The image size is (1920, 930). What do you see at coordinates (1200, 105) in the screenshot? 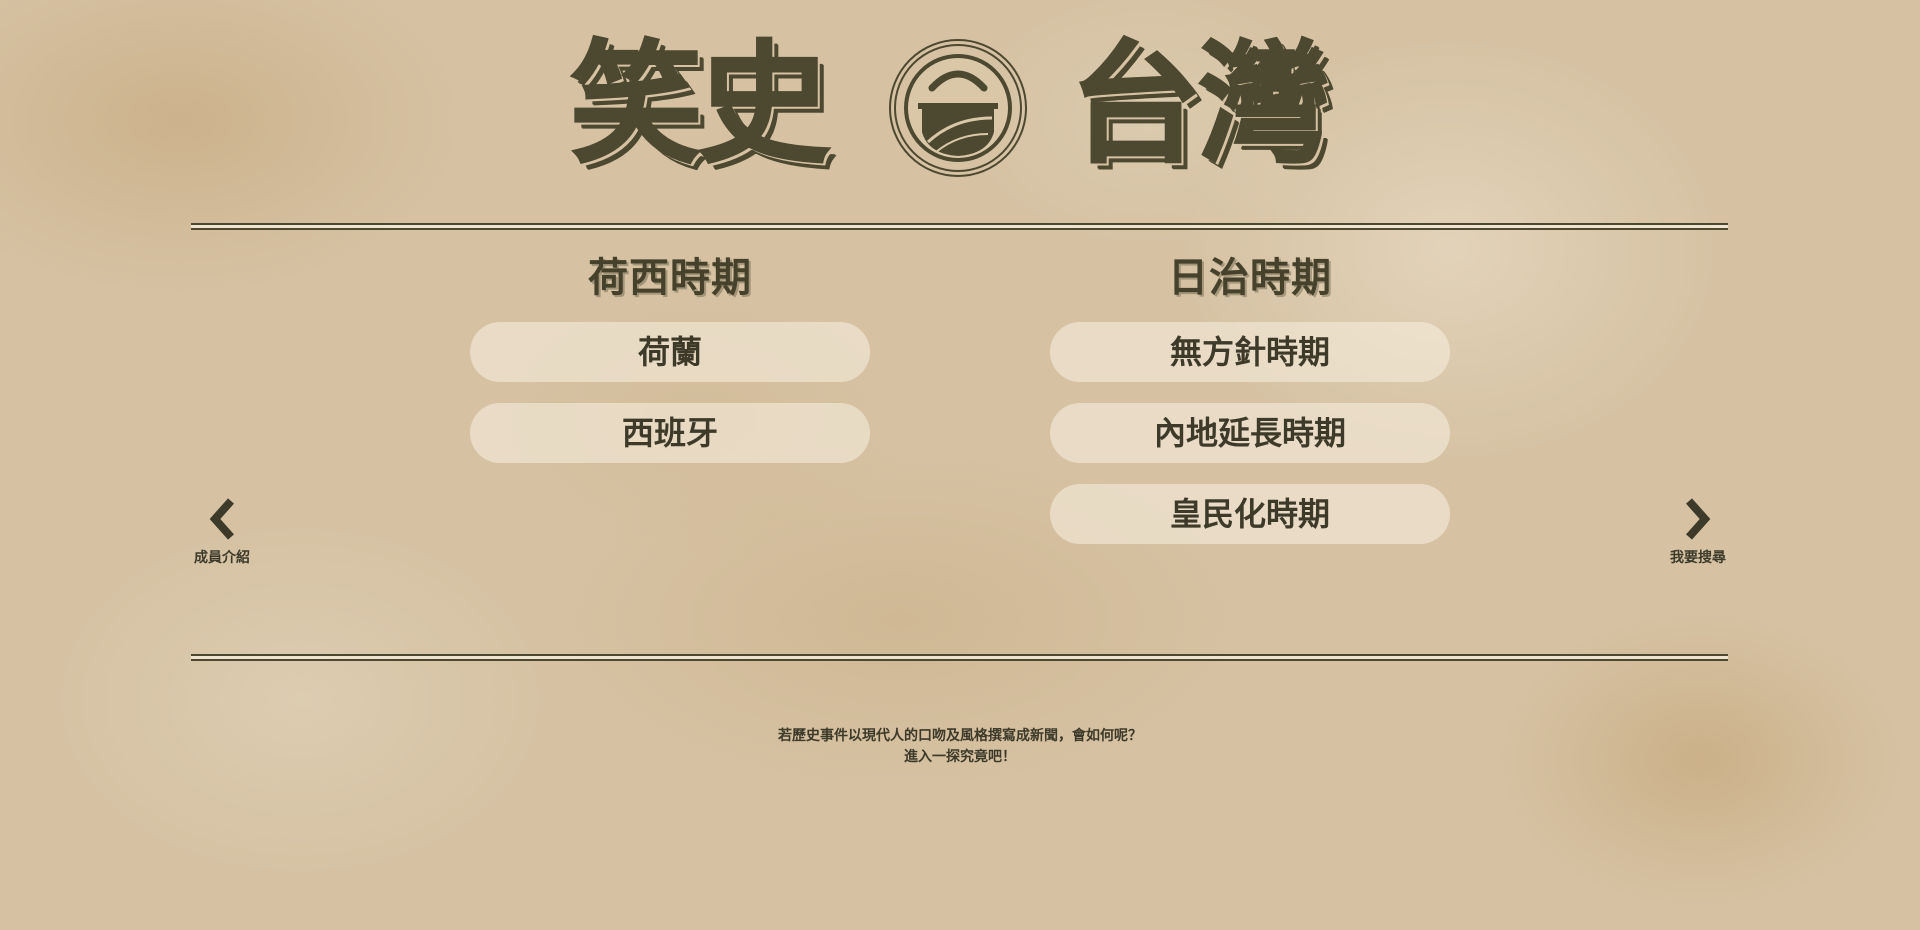
I see `logo-text-right: 台灣` at bounding box center [1200, 105].